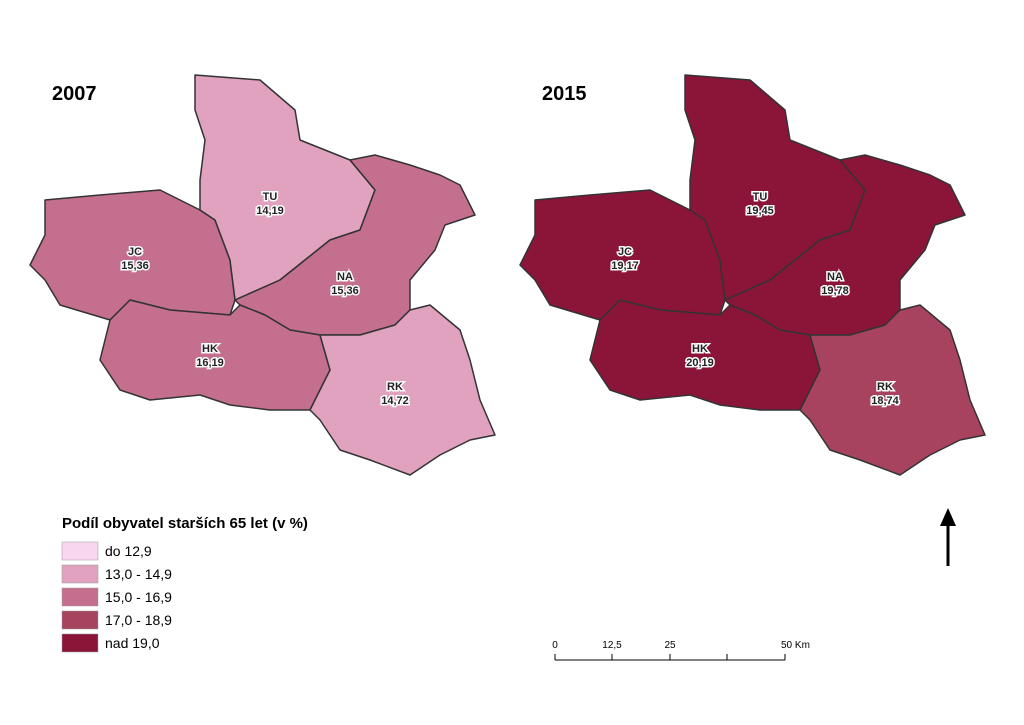 This screenshot has height=725, width=1024. Describe the element at coordinates (564, 94) in the screenshot. I see `map-title: 2015` at that location.